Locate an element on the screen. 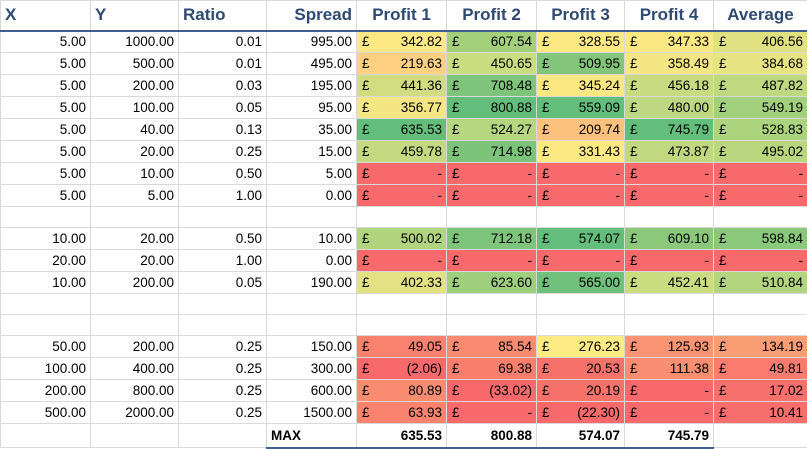 This screenshot has width=807, height=449. max-value-profit-1: 635.53 is located at coordinates (402, 436).